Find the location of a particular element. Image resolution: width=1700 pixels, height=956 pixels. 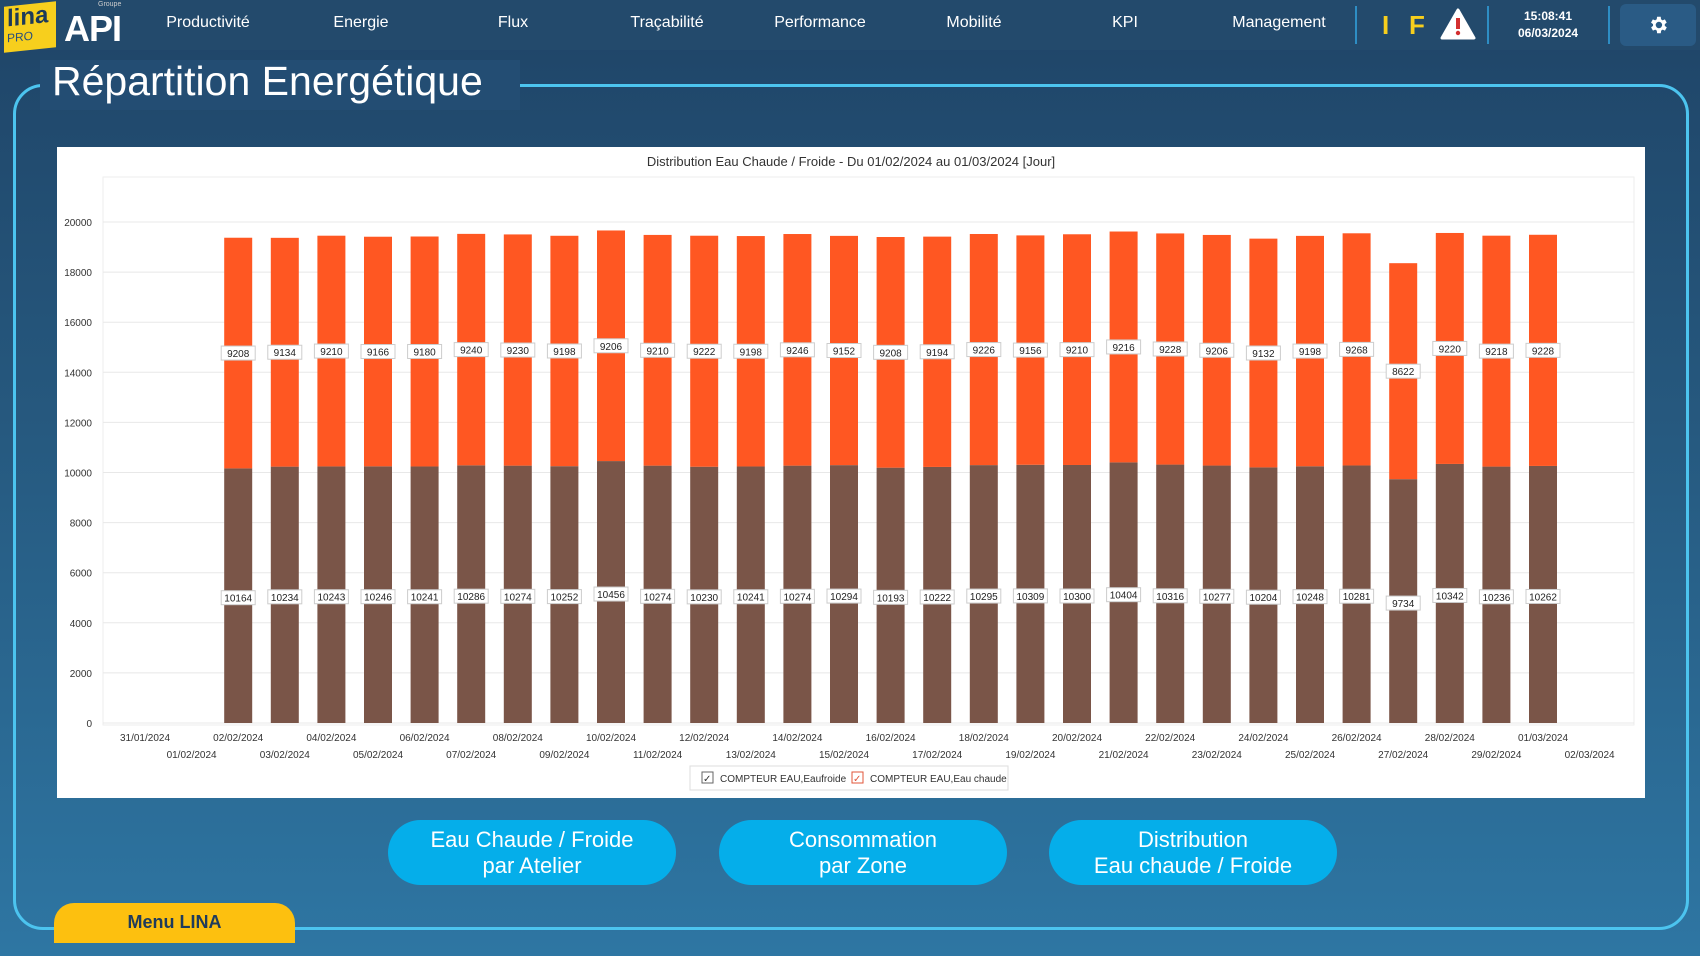

data-label-froide: 10274 is located at coordinates (658, 597).